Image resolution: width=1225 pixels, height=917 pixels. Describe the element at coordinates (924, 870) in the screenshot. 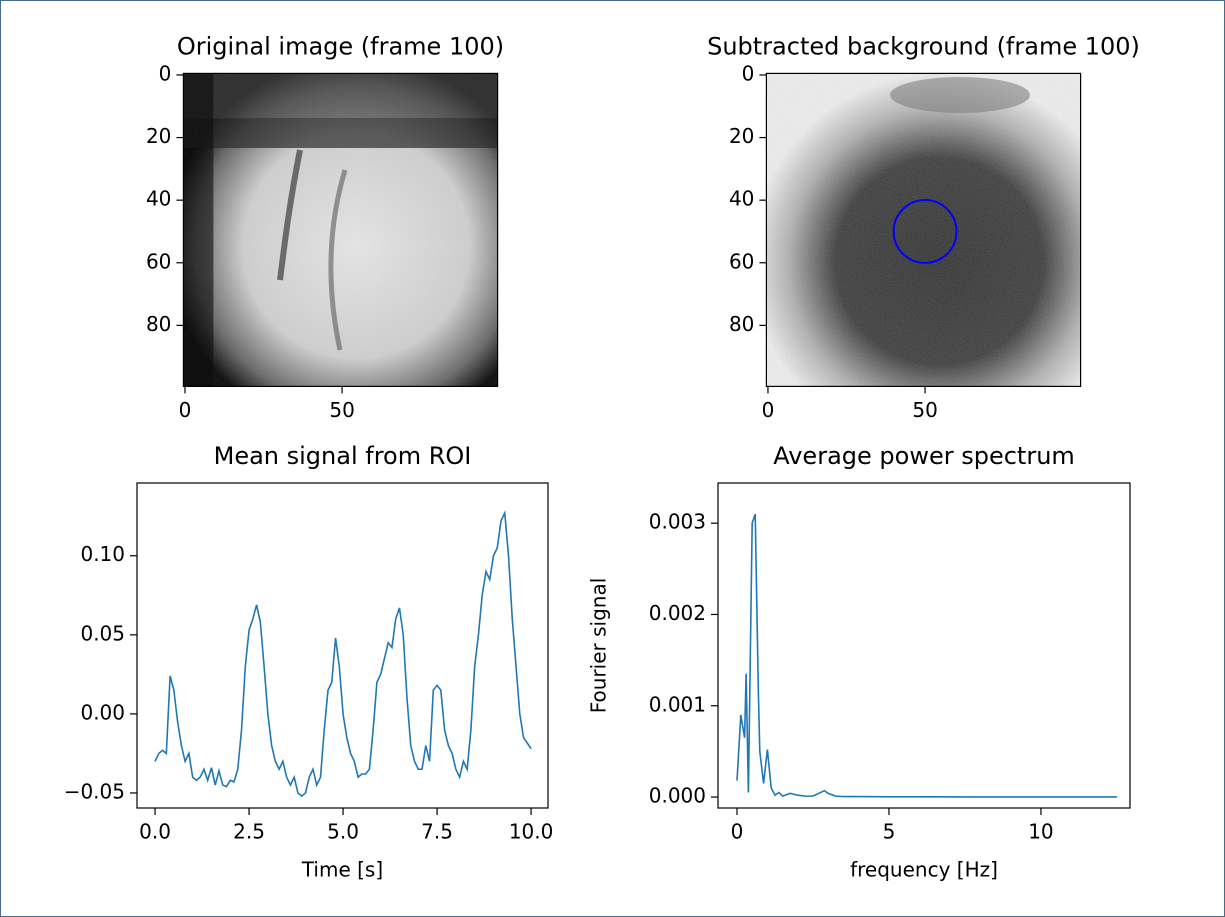

I see `x-axis-label: frequency [Hz]` at that location.